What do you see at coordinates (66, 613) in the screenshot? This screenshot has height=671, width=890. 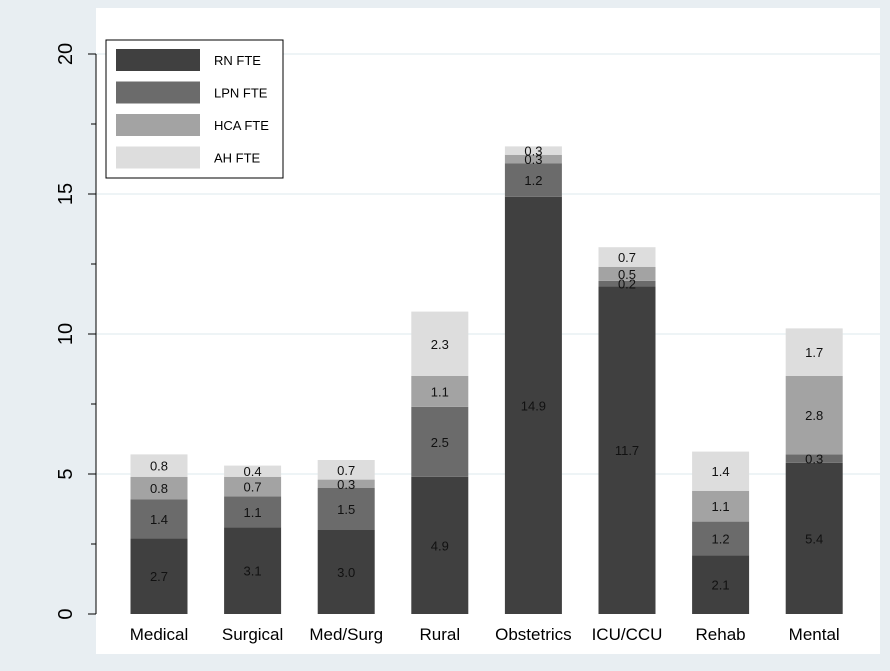 I see `y-tick-label: 0` at bounding box center [66, 613].